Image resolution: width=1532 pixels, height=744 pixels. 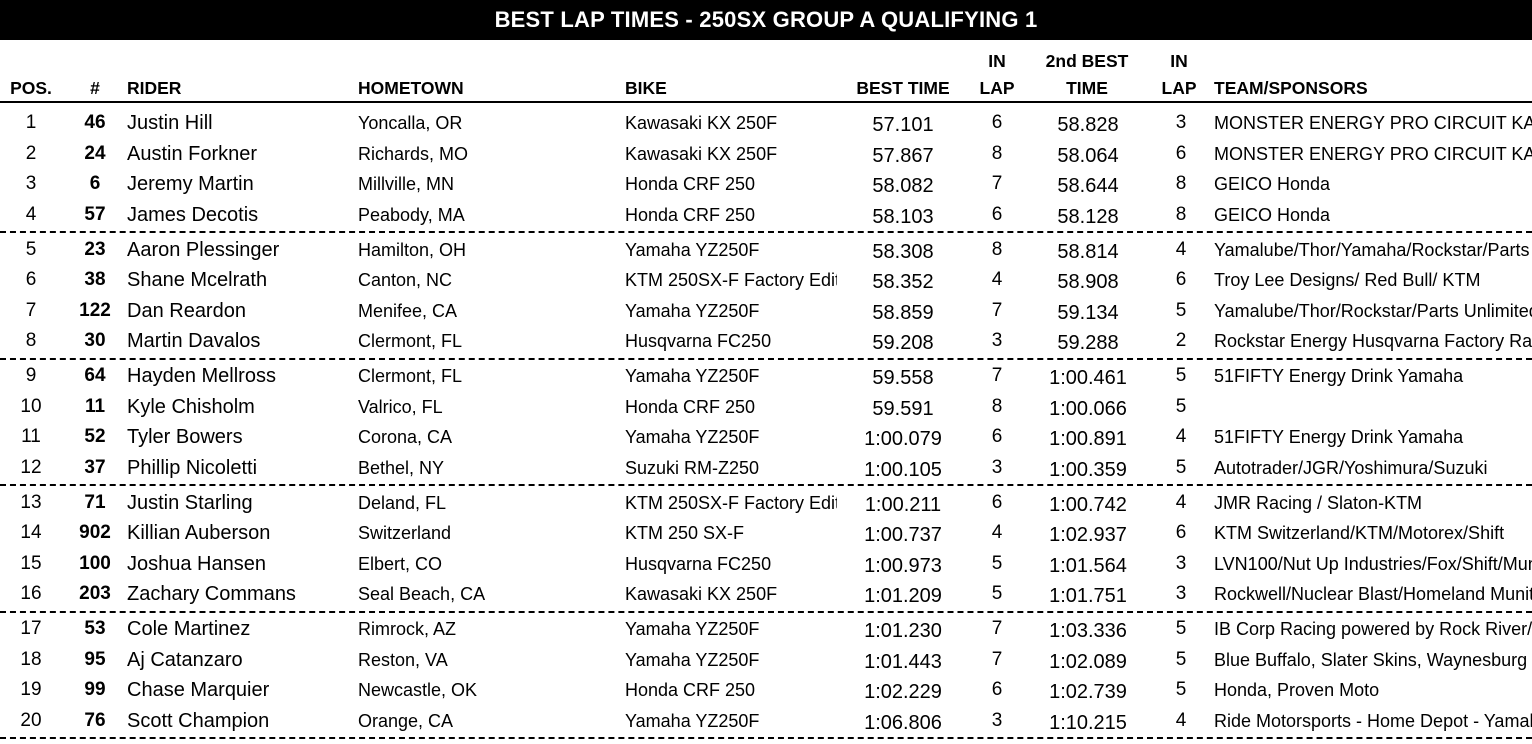 I want to click on second-best-time-cell: 1:02.089, so click(x=1088, y=661).